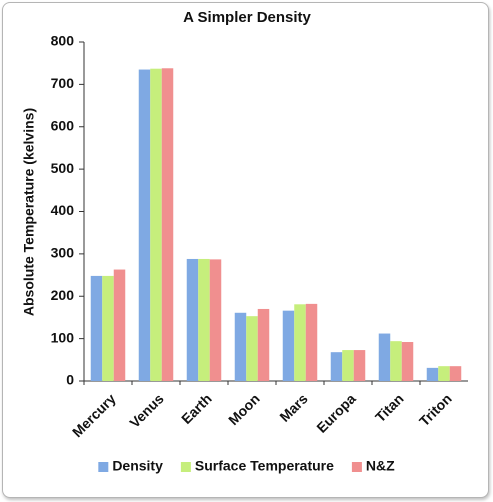  I want to click on y-tick-label: 700, so click(63, 83).